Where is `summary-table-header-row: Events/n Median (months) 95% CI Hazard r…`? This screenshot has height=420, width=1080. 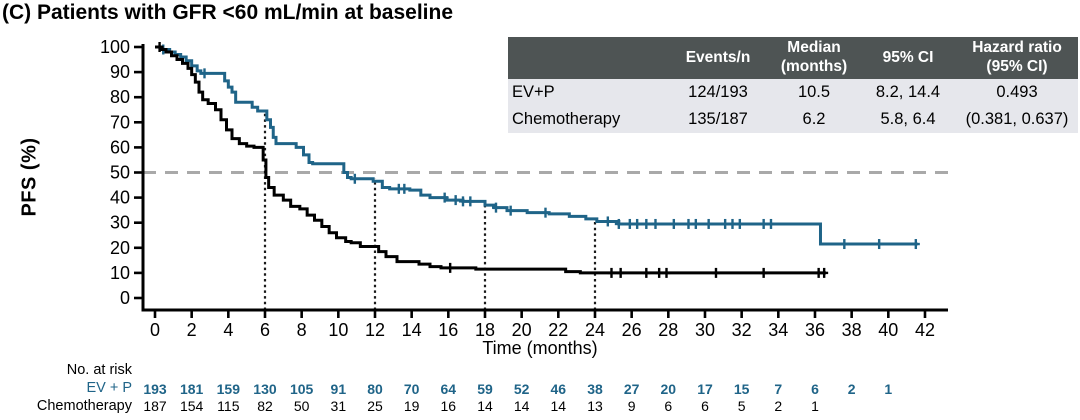
summary-table-header-row: Events/n Median (months) 95% CI Hazard r… is located at coordinates (793, 58).